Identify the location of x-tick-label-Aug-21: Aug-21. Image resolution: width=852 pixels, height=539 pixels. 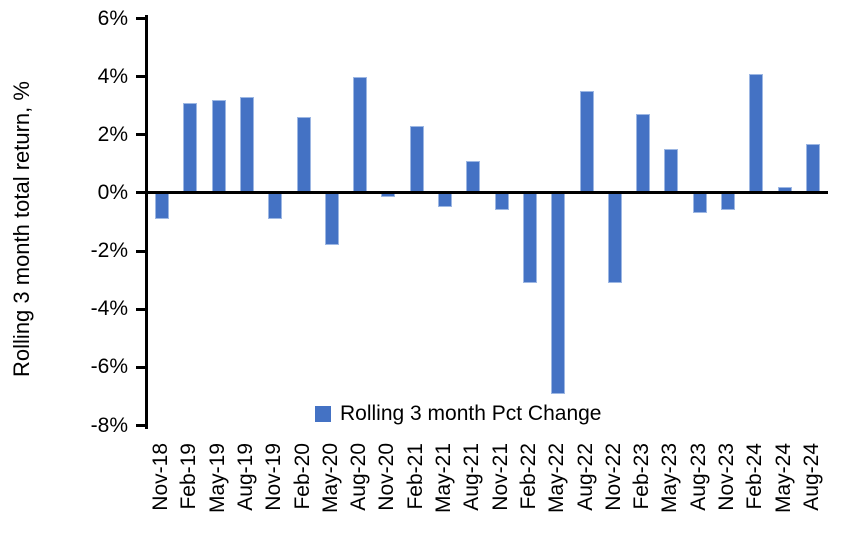
(472, 477).